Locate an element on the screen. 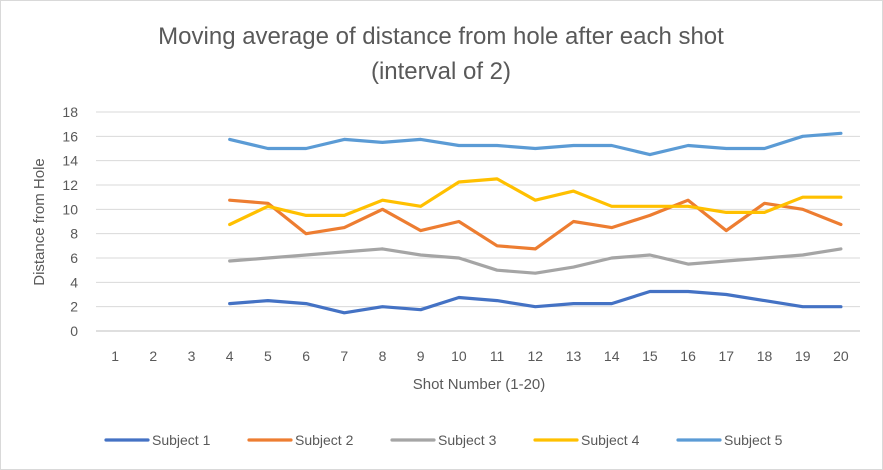 This screenshot has height=470, width=883. y-tick-label: 16 is located at coordinates (70, 136).